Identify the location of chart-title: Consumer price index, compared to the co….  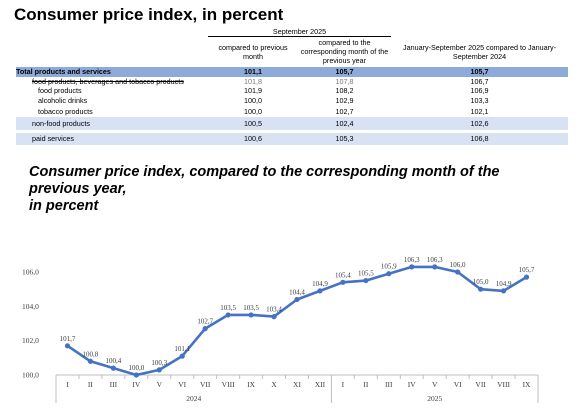
(301, 189).